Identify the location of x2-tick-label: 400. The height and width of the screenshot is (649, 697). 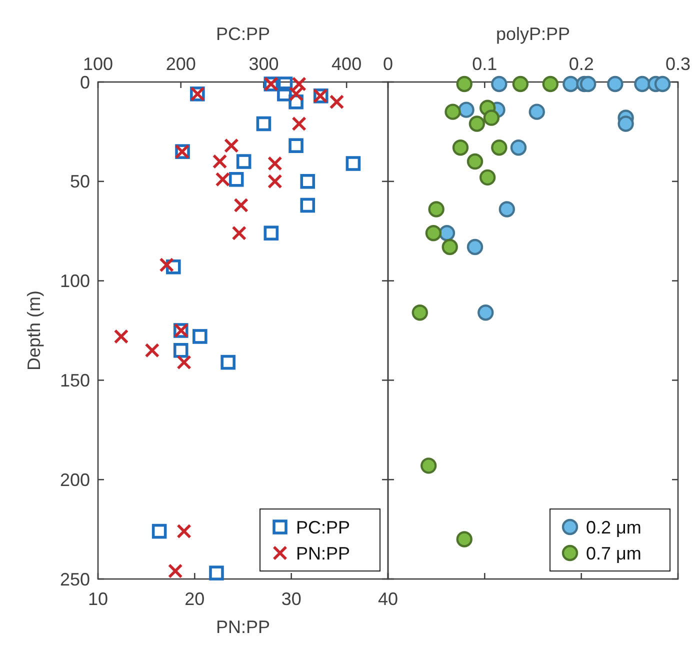
(347, 64).